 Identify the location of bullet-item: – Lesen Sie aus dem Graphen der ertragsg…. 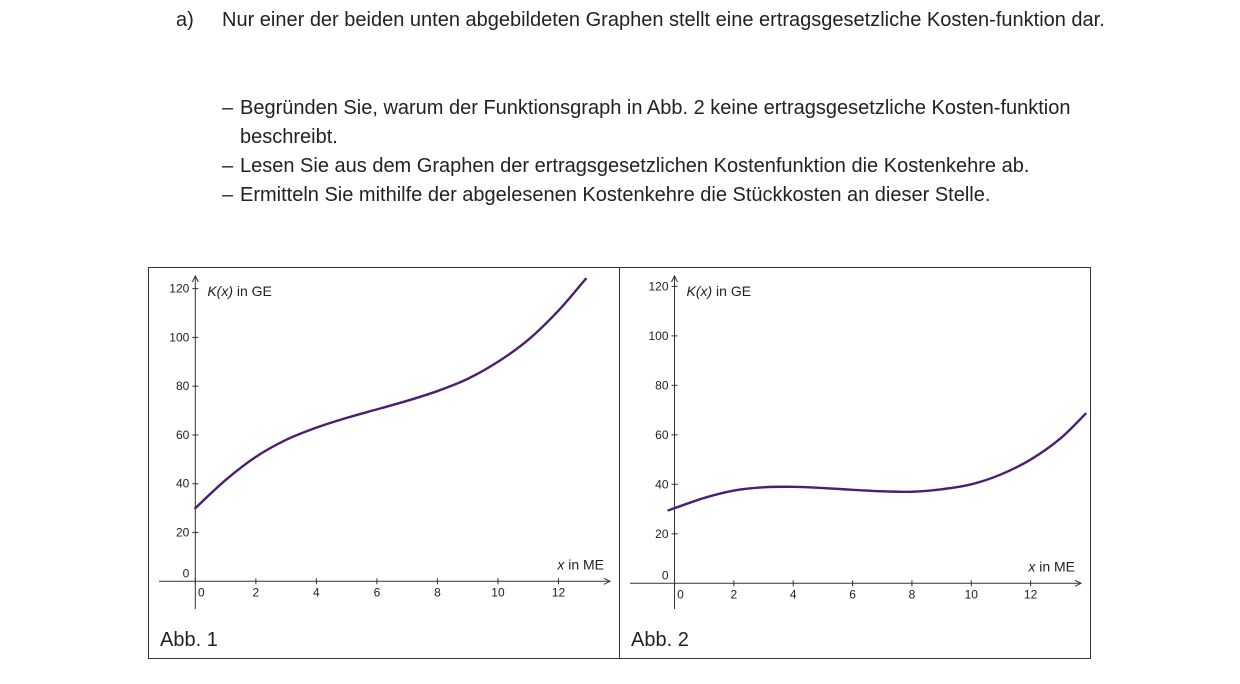
(672, 166).